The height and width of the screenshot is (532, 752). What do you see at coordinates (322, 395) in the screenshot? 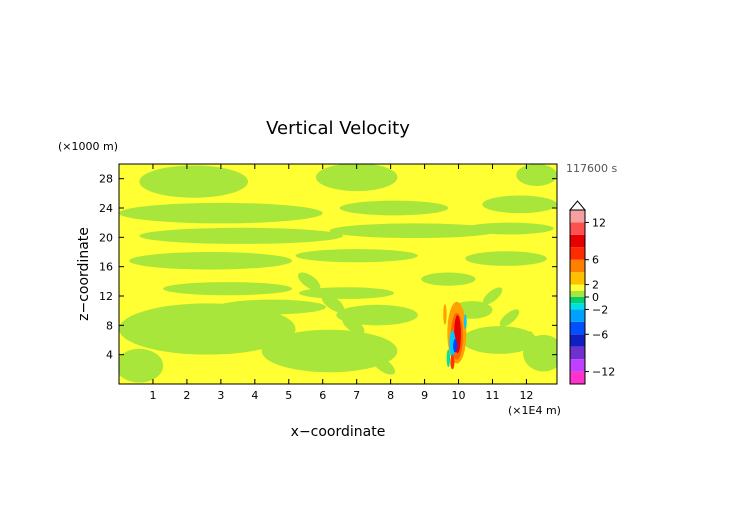
I see `x-tick-label: 6` at bounding box center [322, 395].